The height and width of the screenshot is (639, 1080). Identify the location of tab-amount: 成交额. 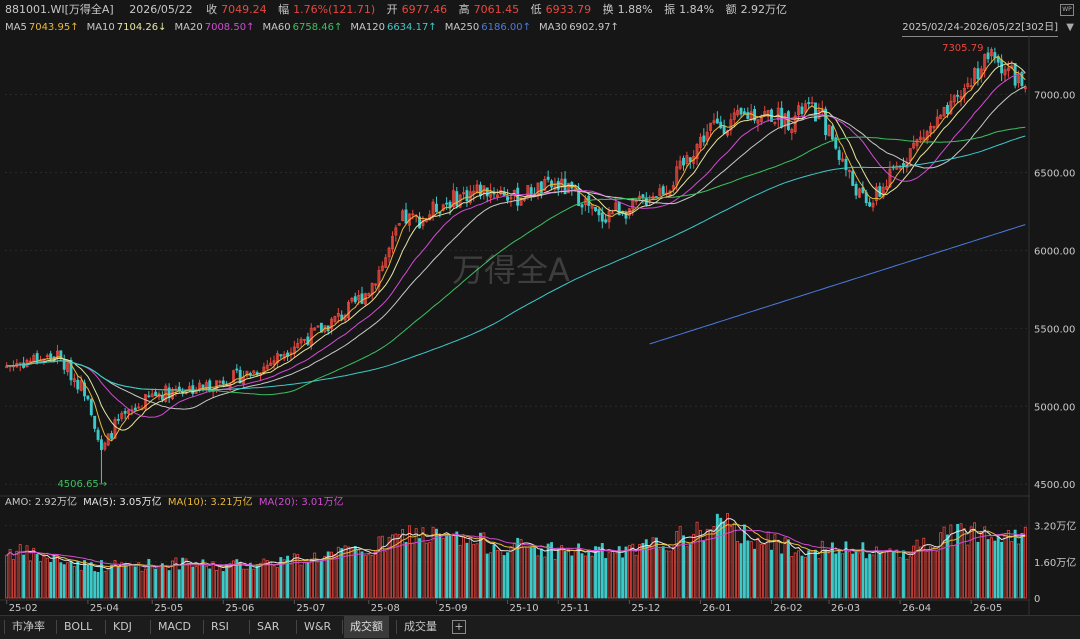
(366, 627).